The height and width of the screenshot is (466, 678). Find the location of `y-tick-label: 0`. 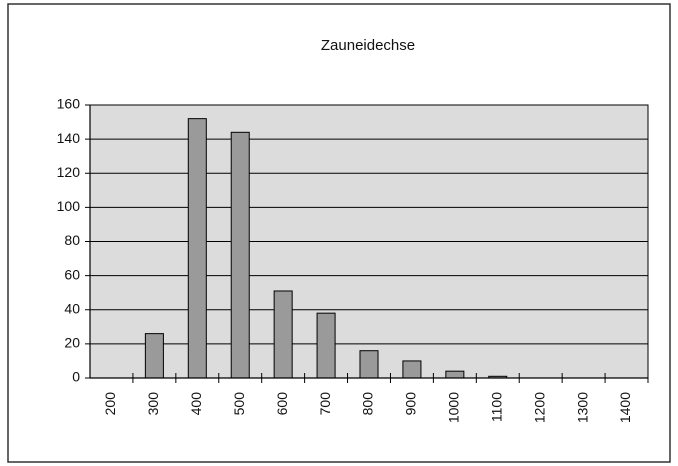

y-tick-label: 0 is located at coordinates (76, 377).